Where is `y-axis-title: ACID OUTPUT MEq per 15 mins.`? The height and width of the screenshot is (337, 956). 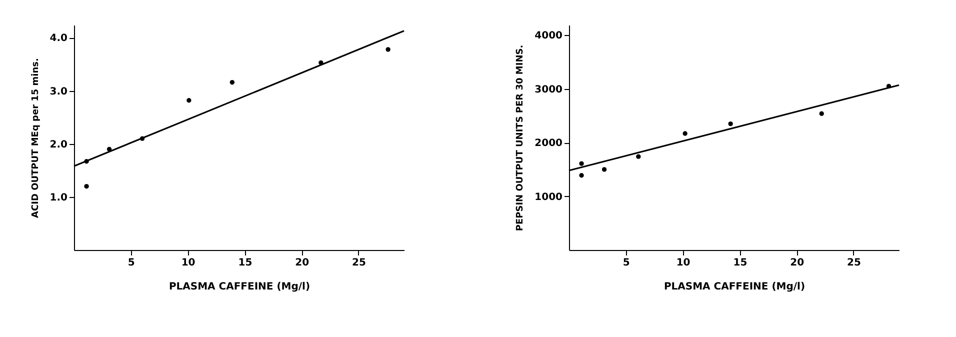
y-axis-title: ACID OUTPUT MEq per 15 mins. is located at coordinates (35, 138).